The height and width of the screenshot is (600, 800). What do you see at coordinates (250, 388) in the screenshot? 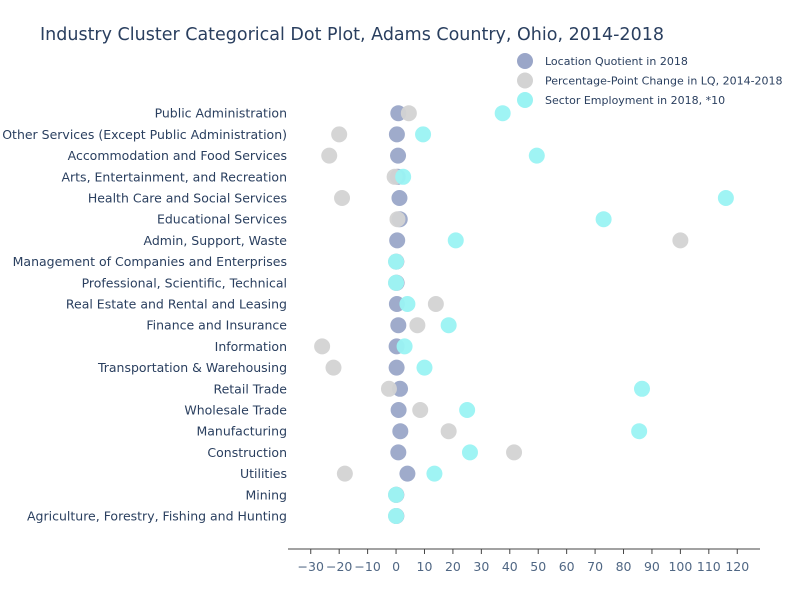
I see `category-label-retail-trade: Retail Trade` at bounding box center [250, 388].